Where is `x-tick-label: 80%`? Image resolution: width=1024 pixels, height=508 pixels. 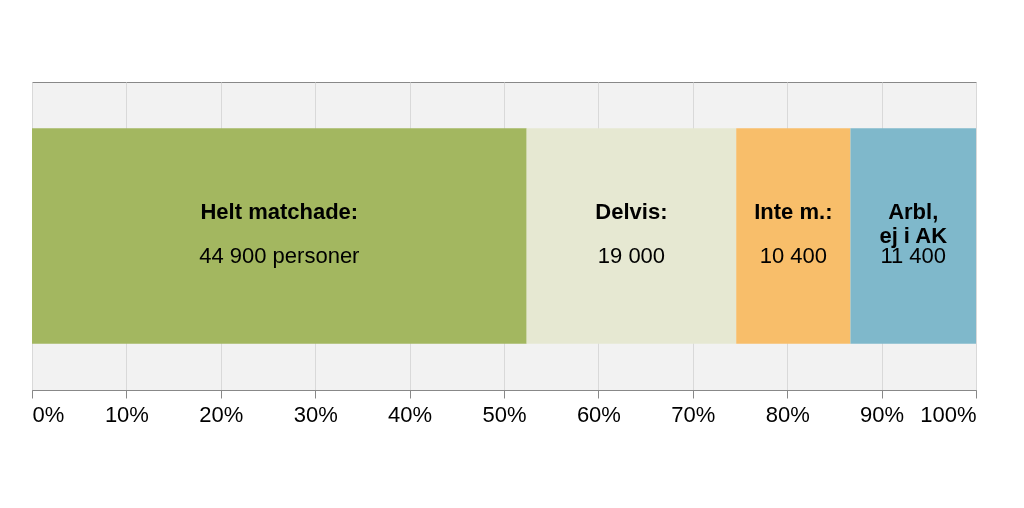
x-tick-label: 80% is located at coordinates (787, 414).